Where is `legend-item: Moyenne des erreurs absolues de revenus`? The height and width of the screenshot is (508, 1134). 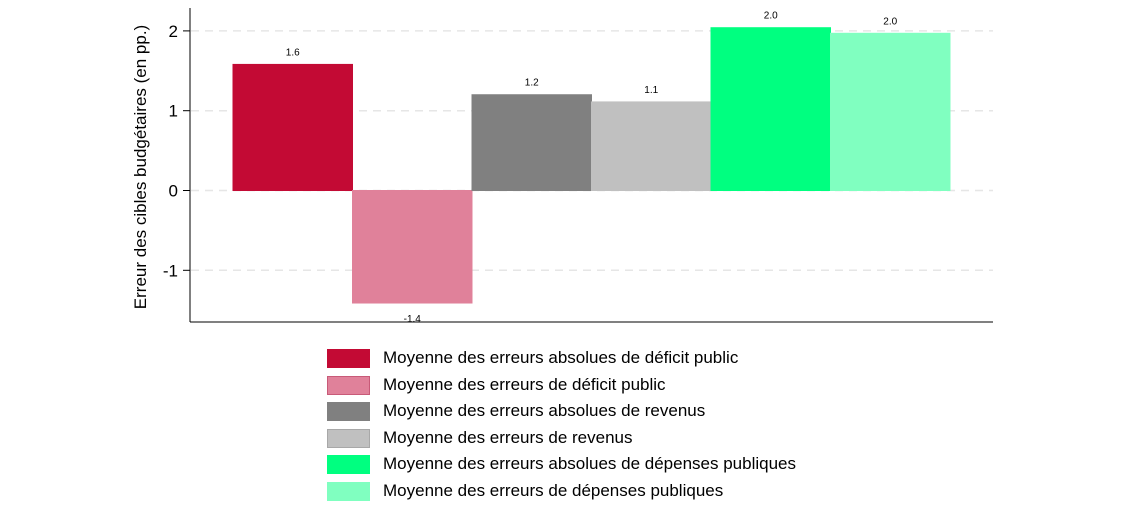
legend-item: Moyenne des erreurs absolues de revenus is located at coordinates (607, 414).